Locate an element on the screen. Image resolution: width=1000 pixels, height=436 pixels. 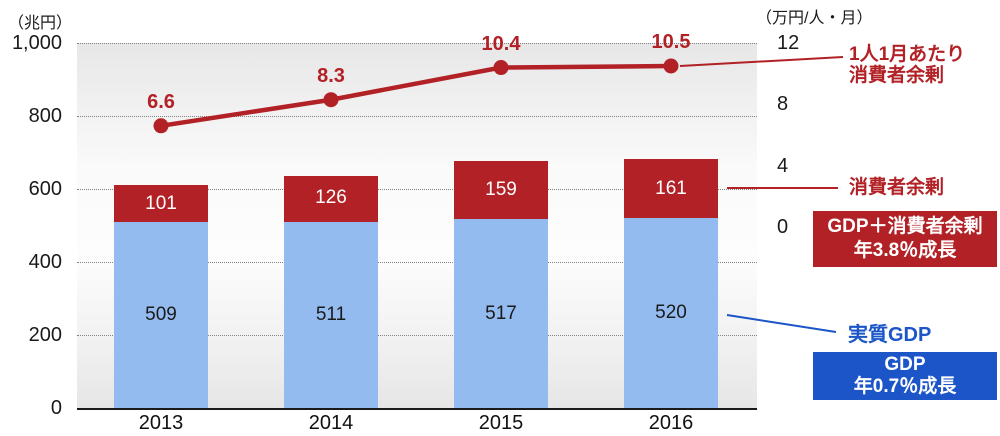
line-point-value: 10.4 is located at coordinates (501, 43).